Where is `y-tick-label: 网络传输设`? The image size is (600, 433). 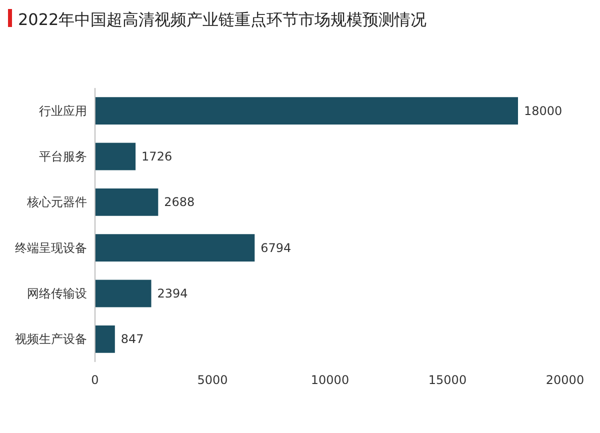 y-tick-label: 网络传输设 is located at coordinates (57, 293).